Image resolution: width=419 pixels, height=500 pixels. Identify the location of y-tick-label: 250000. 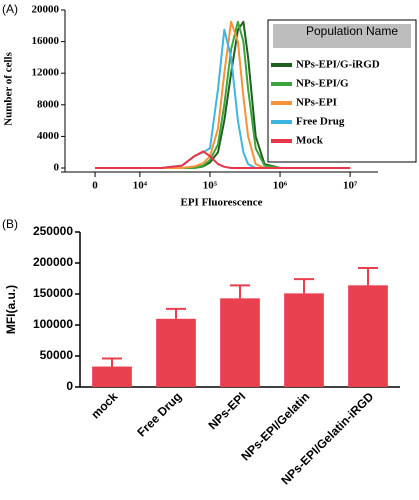
(53, 231).